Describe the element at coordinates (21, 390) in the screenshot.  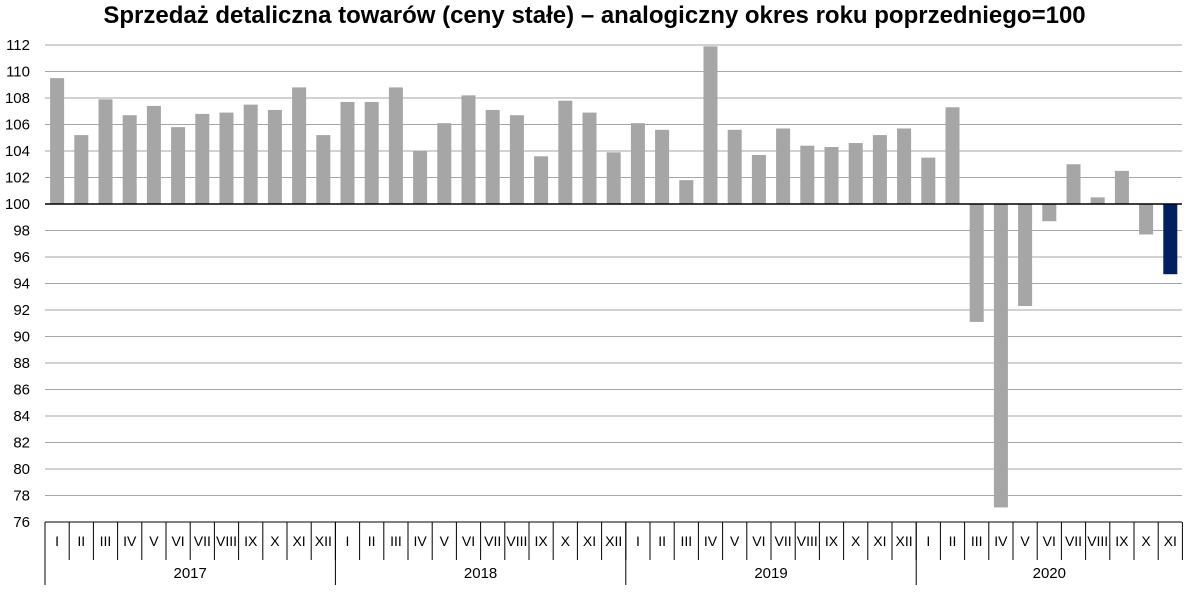
I see `y-tick-label: 86` at that location.